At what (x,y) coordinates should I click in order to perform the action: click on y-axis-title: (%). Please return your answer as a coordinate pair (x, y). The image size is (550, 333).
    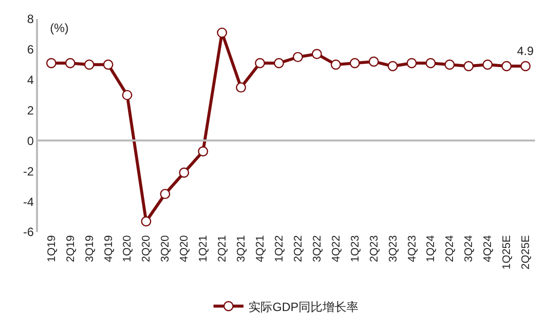
    Looking at the image, I should click on (59, 28).